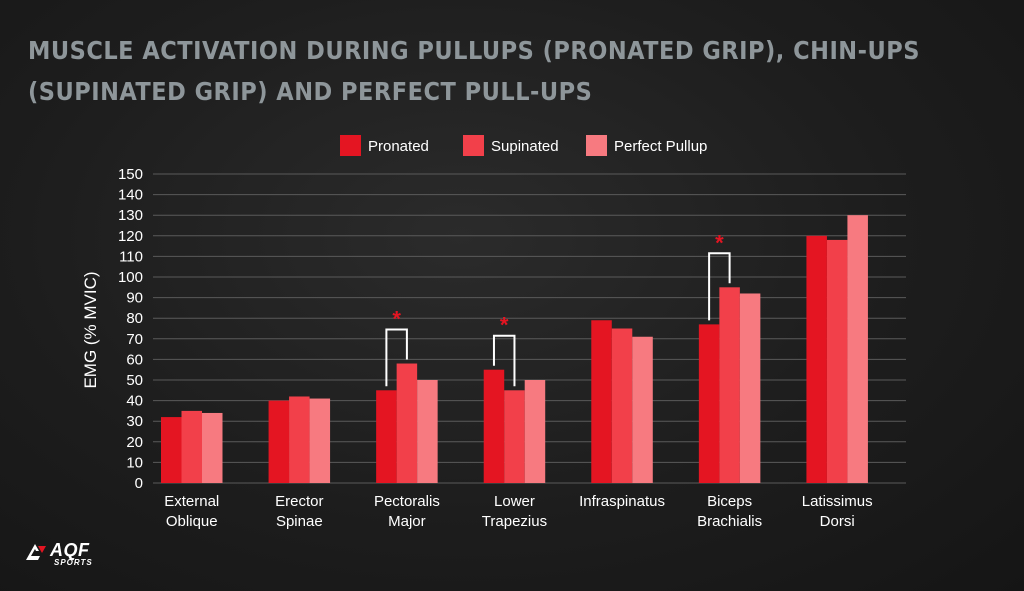 This screenshot has width=1024, height=591. I want to click on y-tick-label: 150, so click(130, 174).